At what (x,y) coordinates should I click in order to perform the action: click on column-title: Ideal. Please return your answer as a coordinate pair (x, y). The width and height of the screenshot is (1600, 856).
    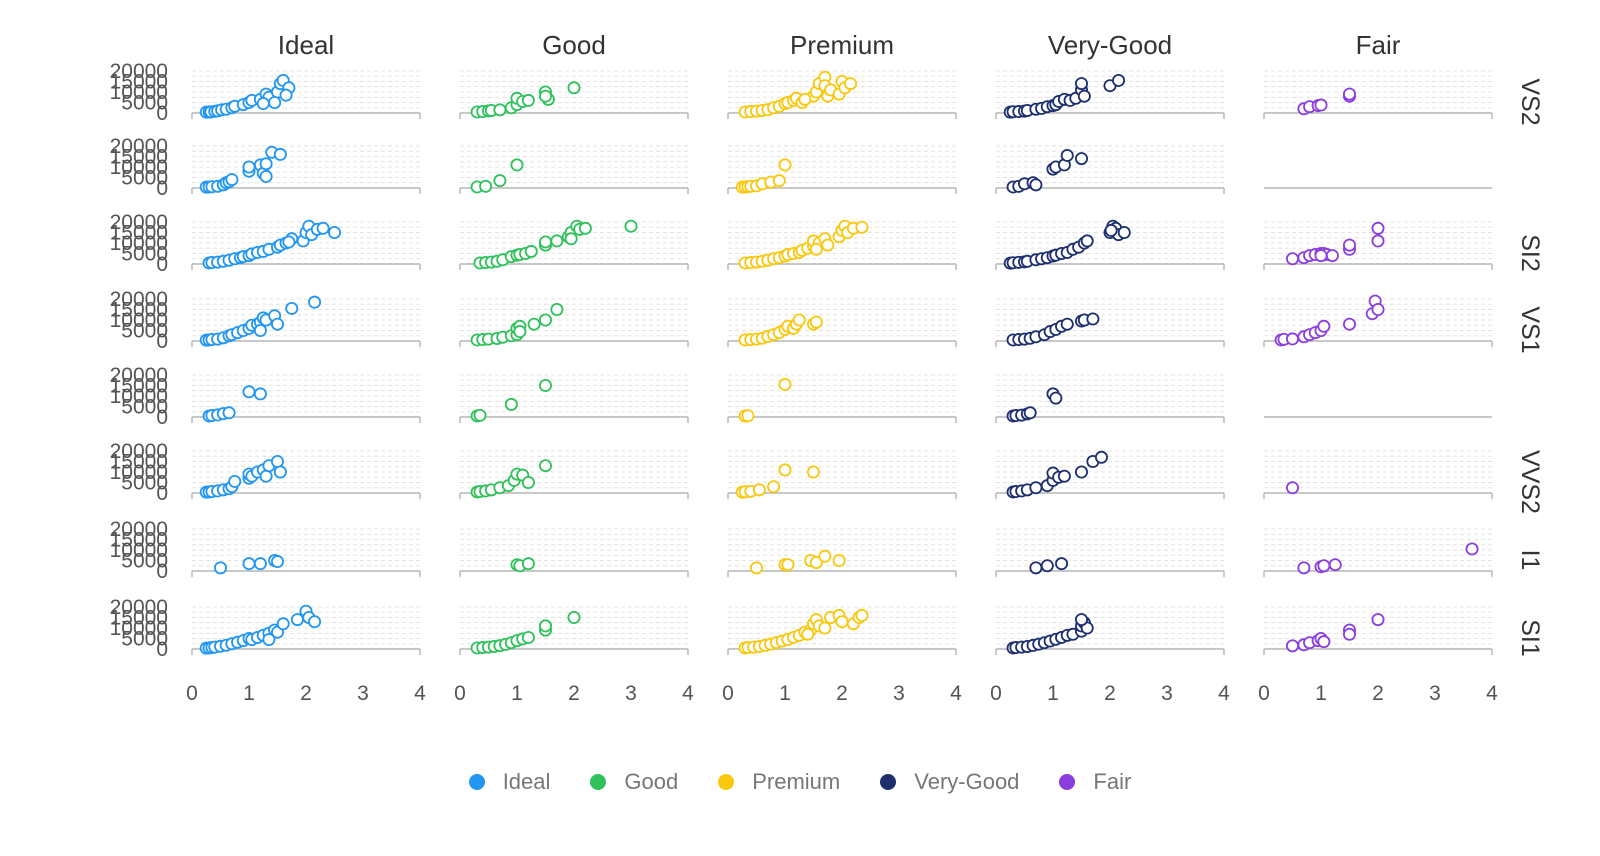
    Looking at the image, I should click on (306, 45).